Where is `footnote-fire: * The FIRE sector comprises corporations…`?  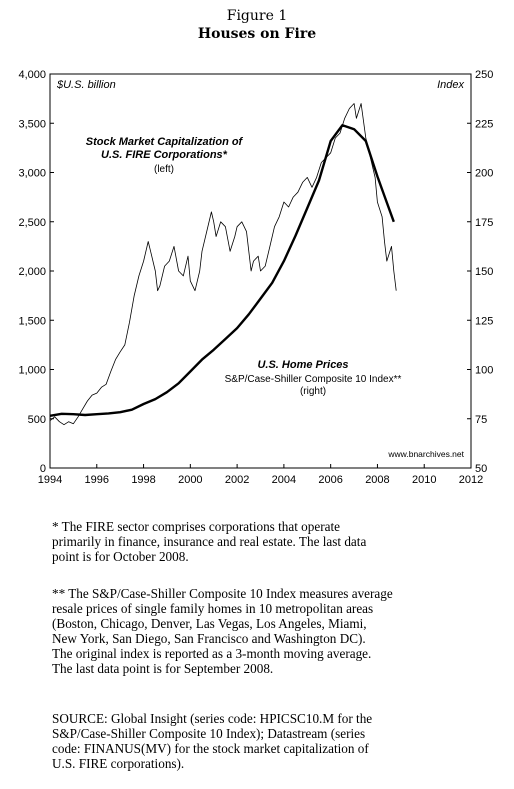
footnote-fire: * The FIRE sector comprises corporations… is located at coordinates (272, 541).